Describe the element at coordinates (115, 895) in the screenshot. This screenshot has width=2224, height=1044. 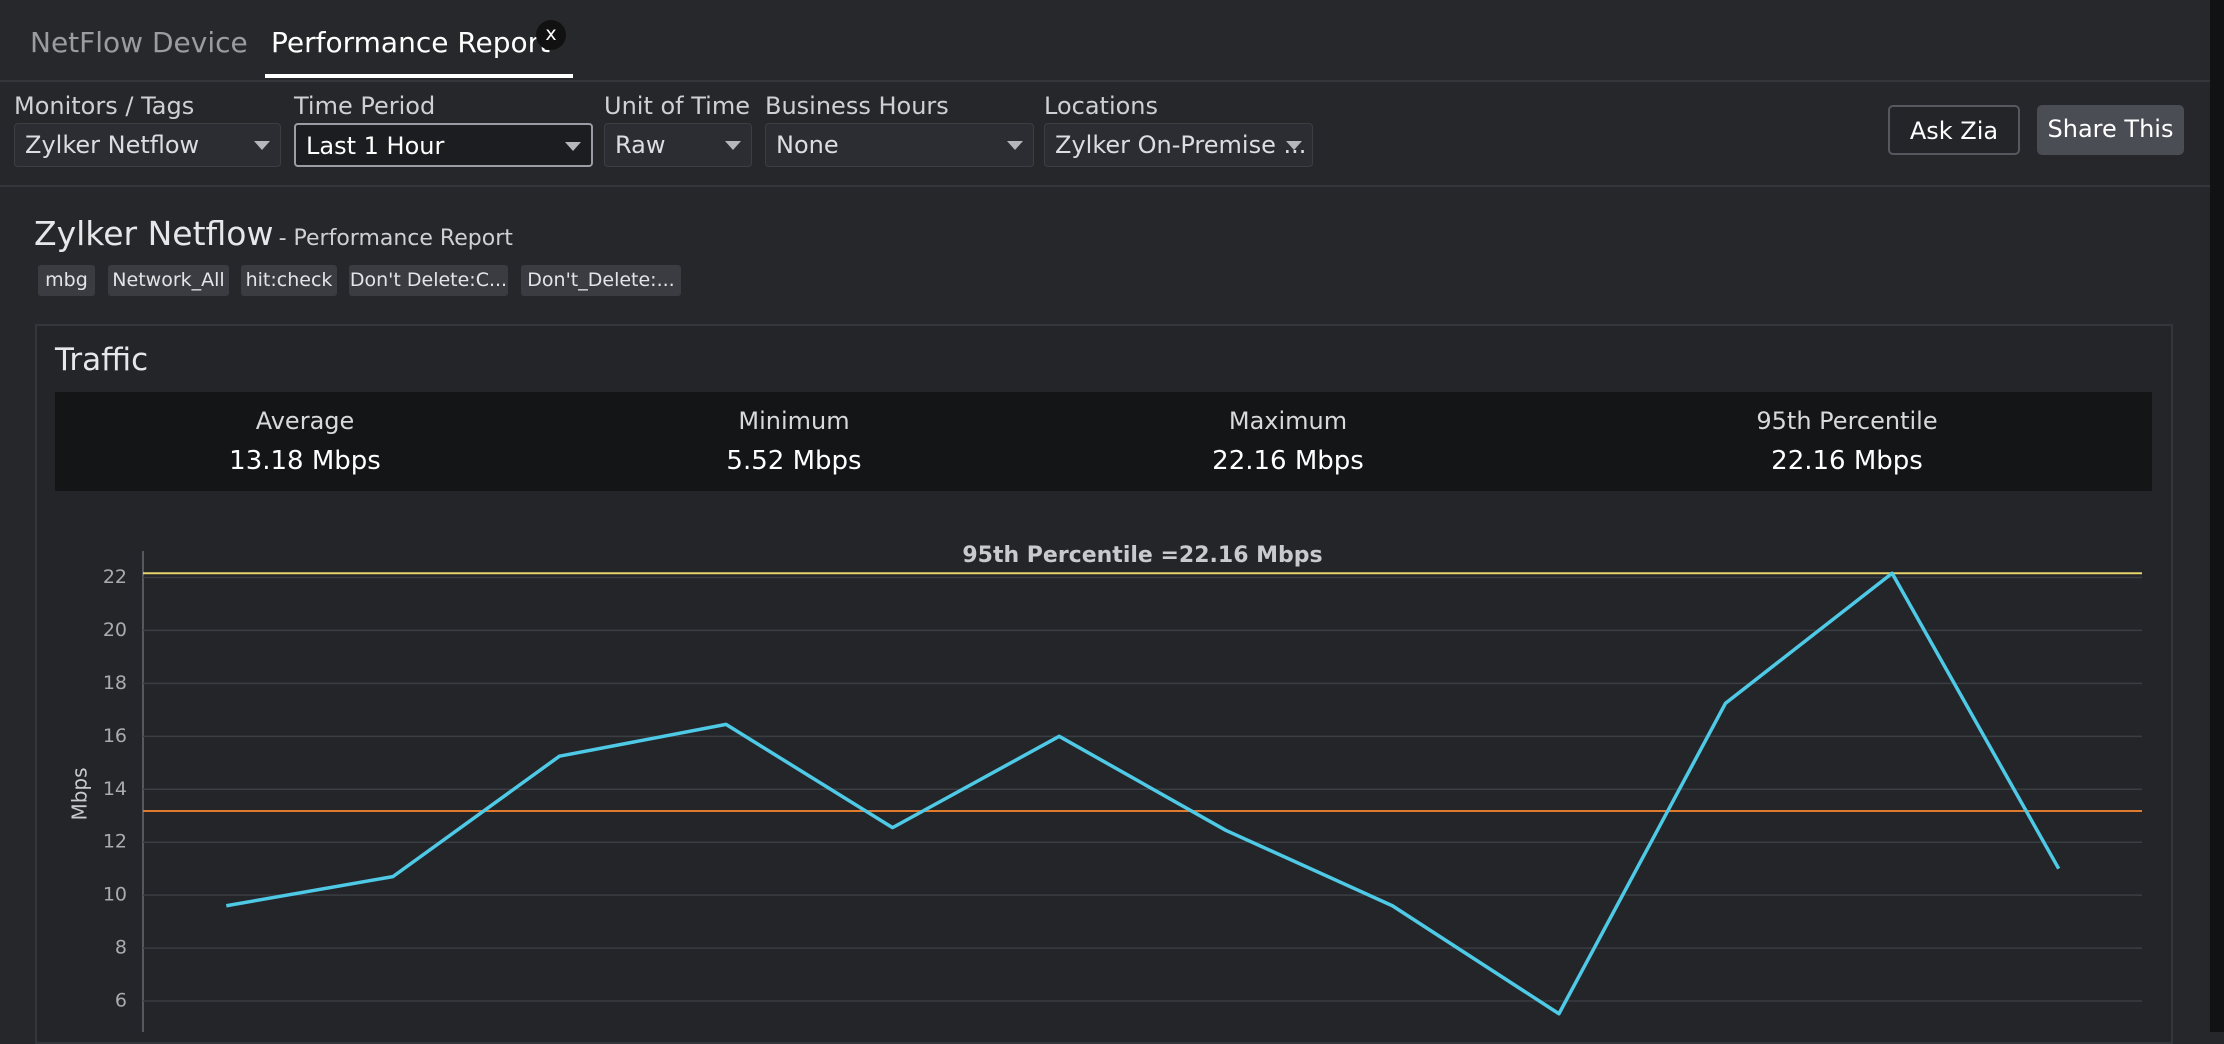
I see `y-tick-label: 10` at that location.